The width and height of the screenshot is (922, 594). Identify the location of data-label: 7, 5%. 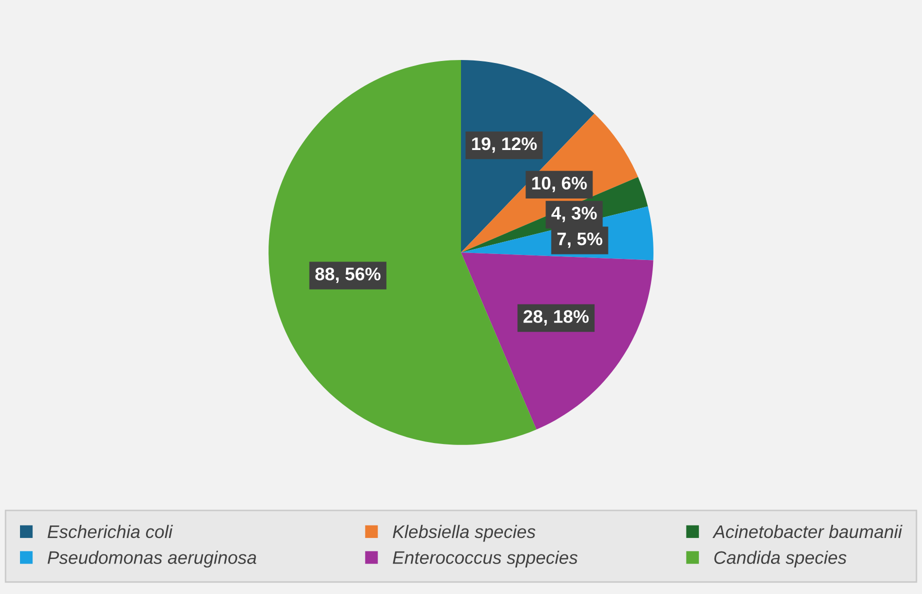
(579, 240).